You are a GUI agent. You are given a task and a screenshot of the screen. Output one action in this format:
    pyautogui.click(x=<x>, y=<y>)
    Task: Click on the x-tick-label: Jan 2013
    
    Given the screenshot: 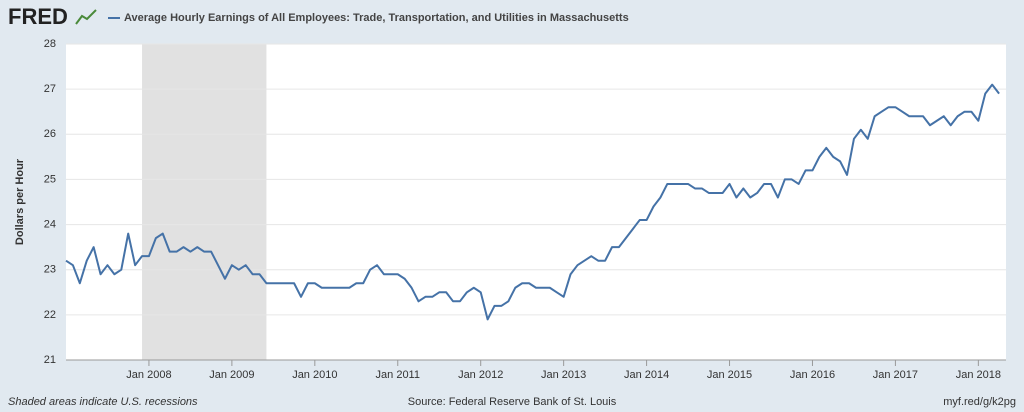 What is the action you would take?
    pyautogui.click(x=563, y=375)
    